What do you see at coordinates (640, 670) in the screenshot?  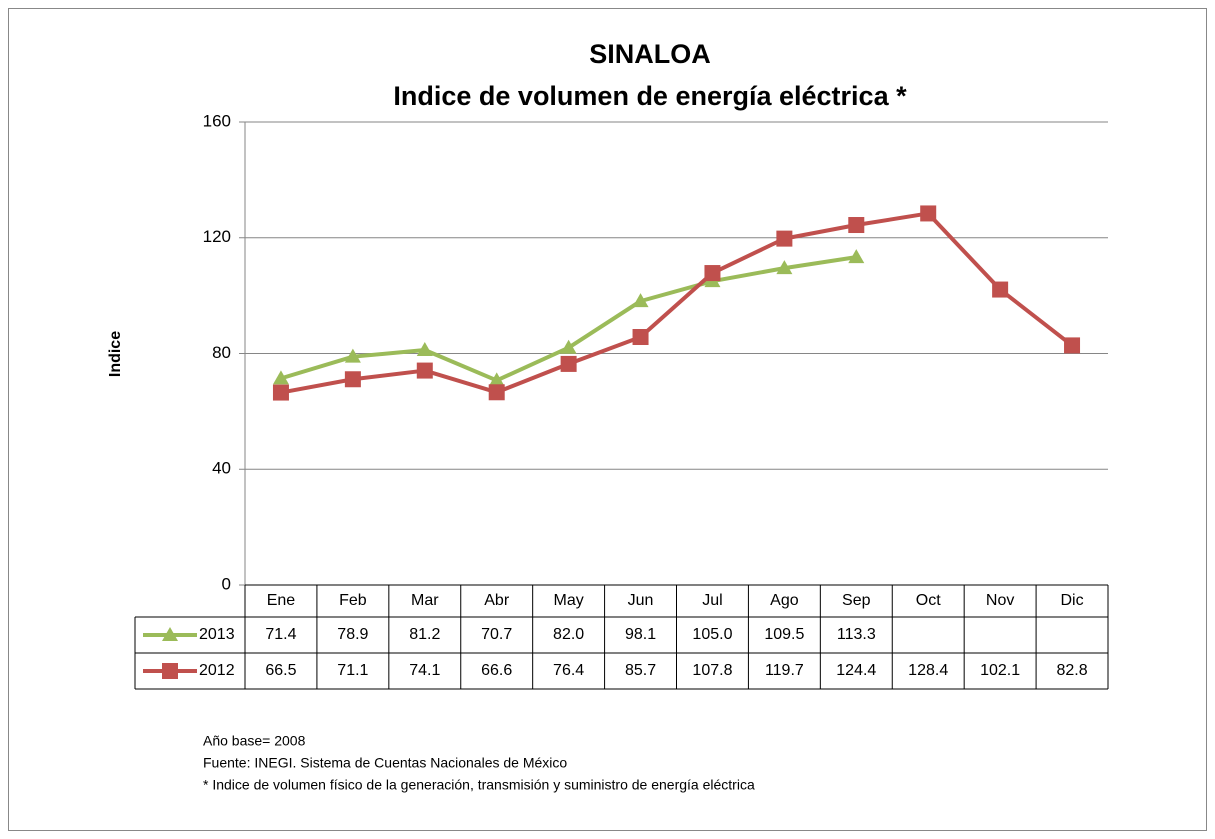 I see `table-value: 85.7` at bounding box center [640, 670].